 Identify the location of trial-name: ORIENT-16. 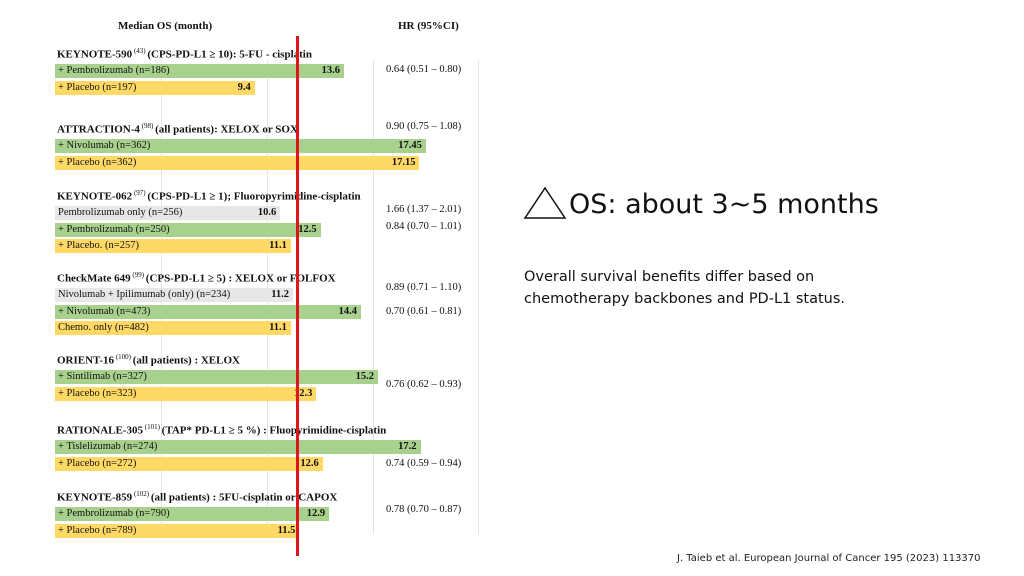
(86, 360).